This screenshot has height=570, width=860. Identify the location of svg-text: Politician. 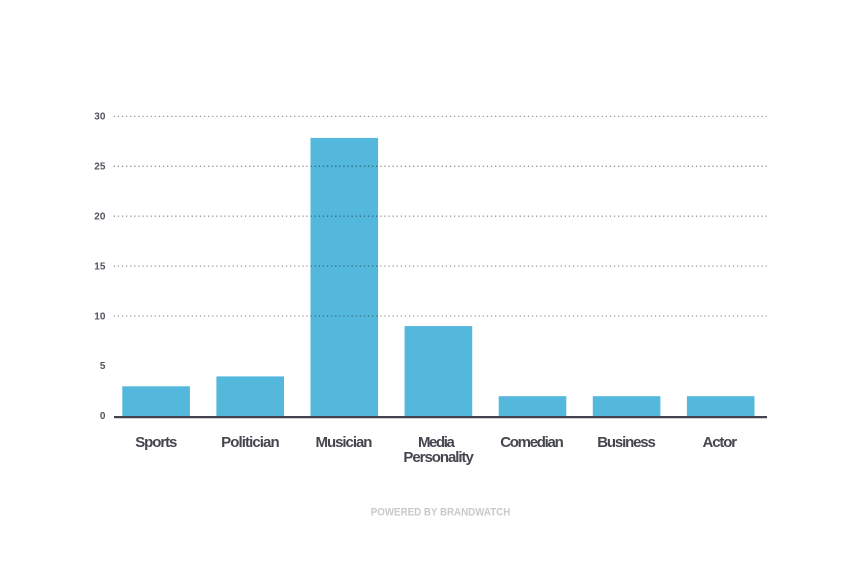
(250, 442).